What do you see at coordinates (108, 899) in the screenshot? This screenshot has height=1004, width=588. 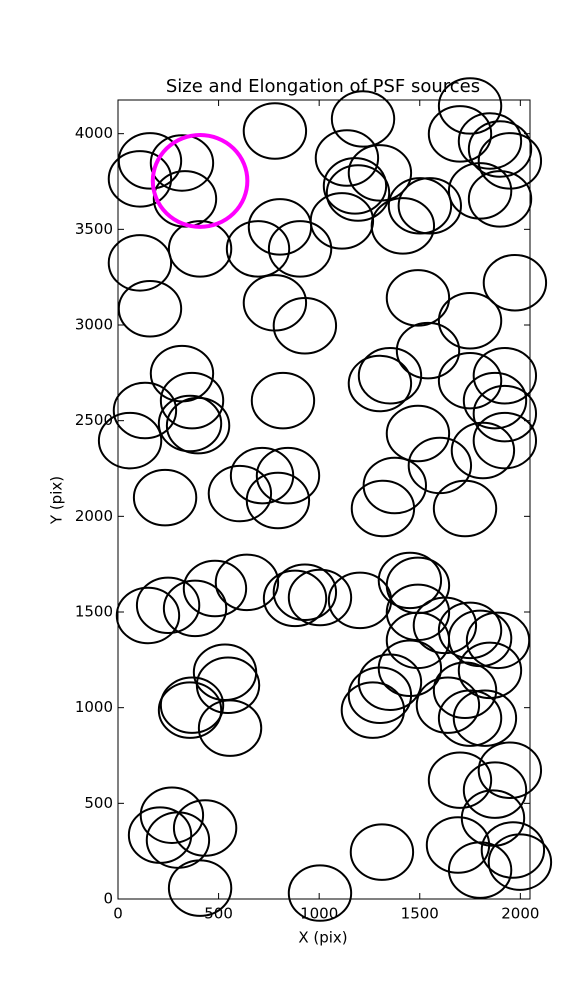 I see `y-tick-label: 0` at bounding box center [108, 899].